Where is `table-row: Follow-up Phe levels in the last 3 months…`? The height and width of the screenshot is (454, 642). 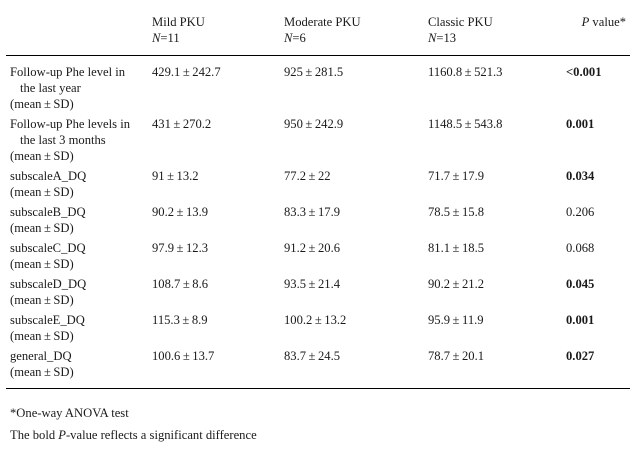 table-row: Follow-up Phe levels in the last 3 months… is located at coordinates (318, 142).